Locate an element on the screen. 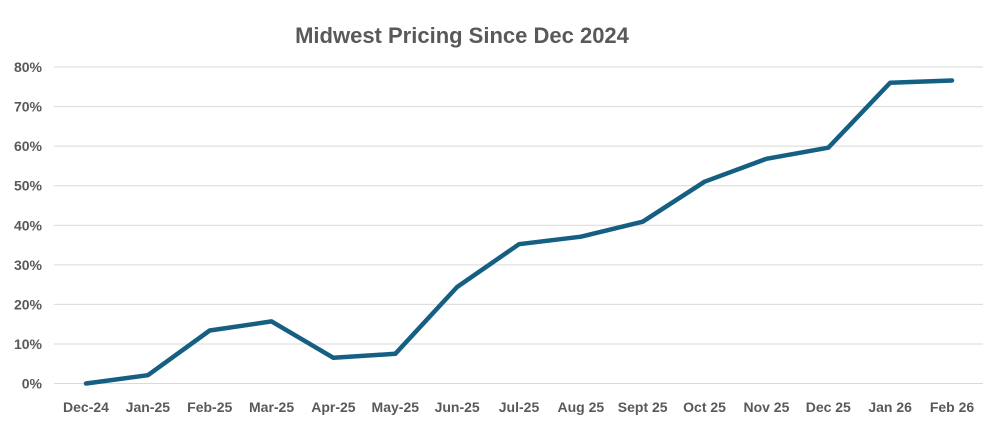 The width and height of the screenshot is (1004, 428). y-axis-tick-label: 50% is located at coordinates (28, 186).